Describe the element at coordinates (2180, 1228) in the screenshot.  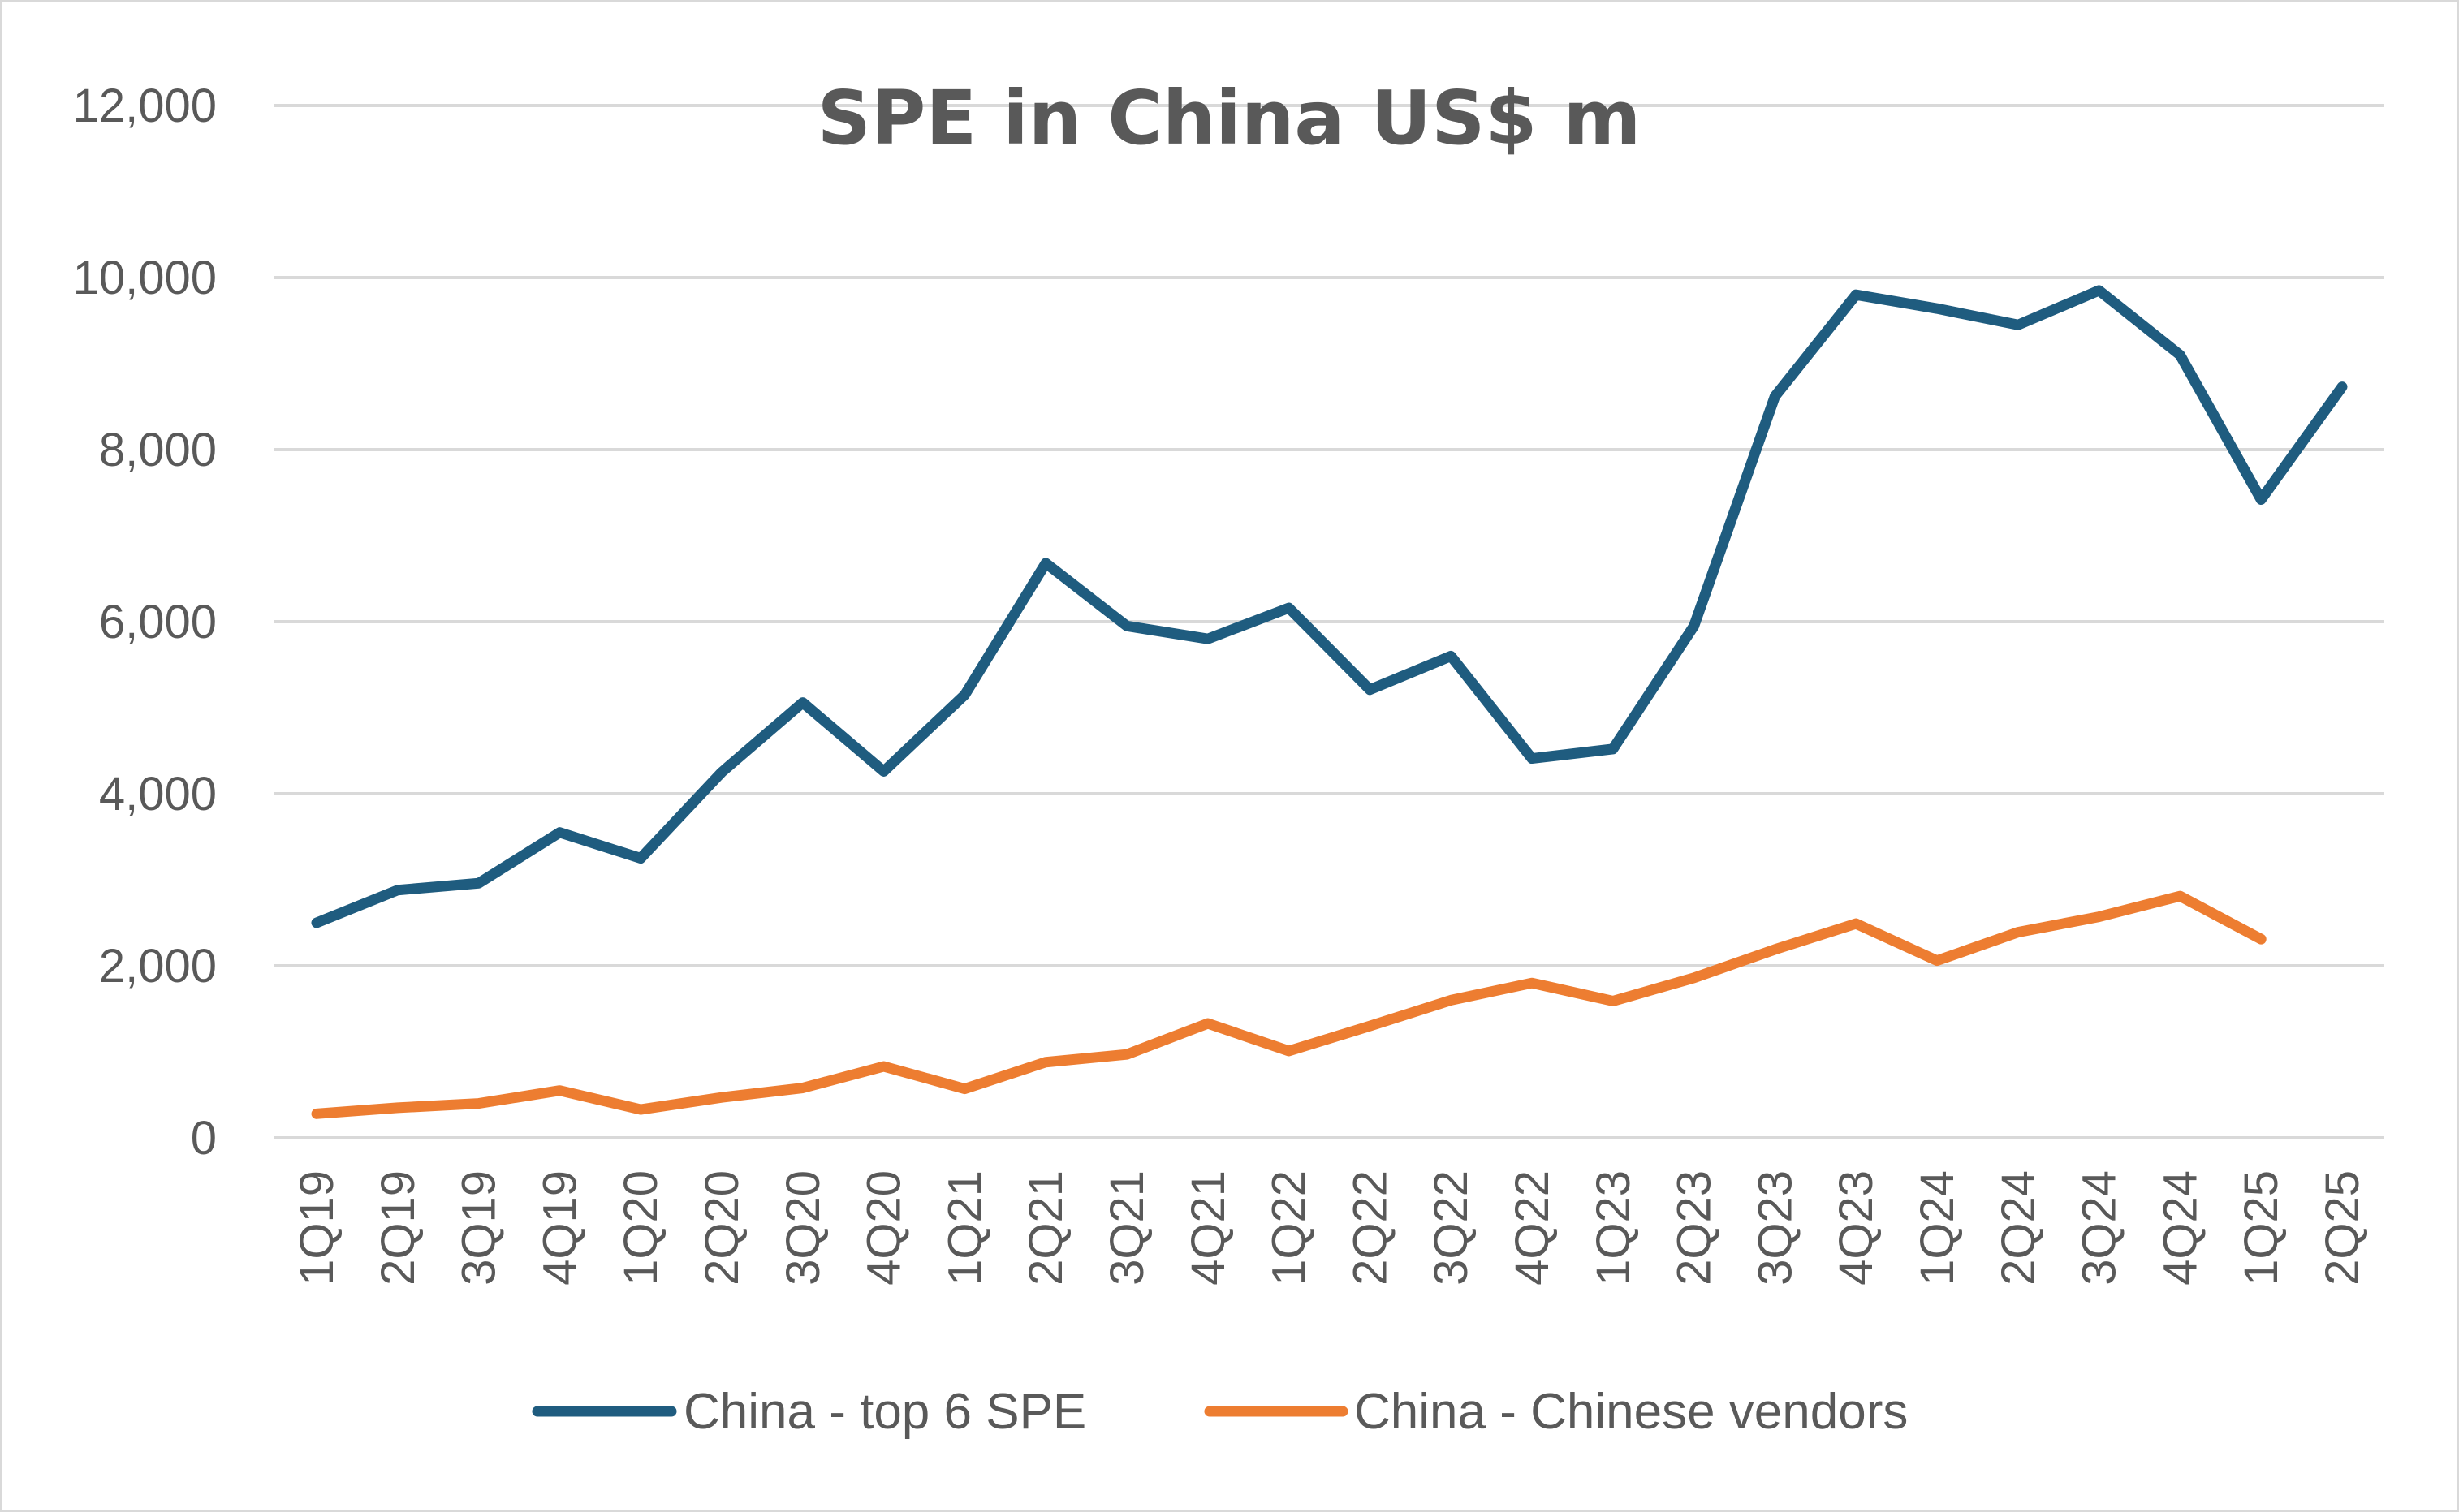
I see `x-tick-label: 4Q24` at that location.